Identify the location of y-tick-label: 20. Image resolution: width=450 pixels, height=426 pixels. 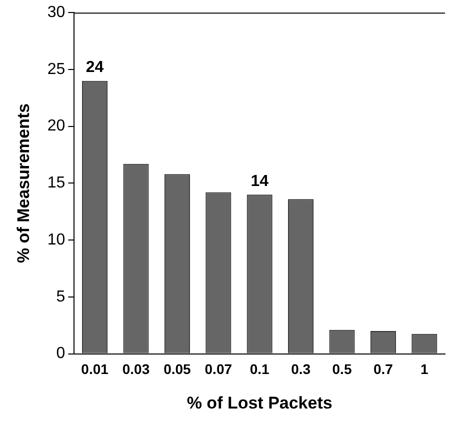
(56, 126).